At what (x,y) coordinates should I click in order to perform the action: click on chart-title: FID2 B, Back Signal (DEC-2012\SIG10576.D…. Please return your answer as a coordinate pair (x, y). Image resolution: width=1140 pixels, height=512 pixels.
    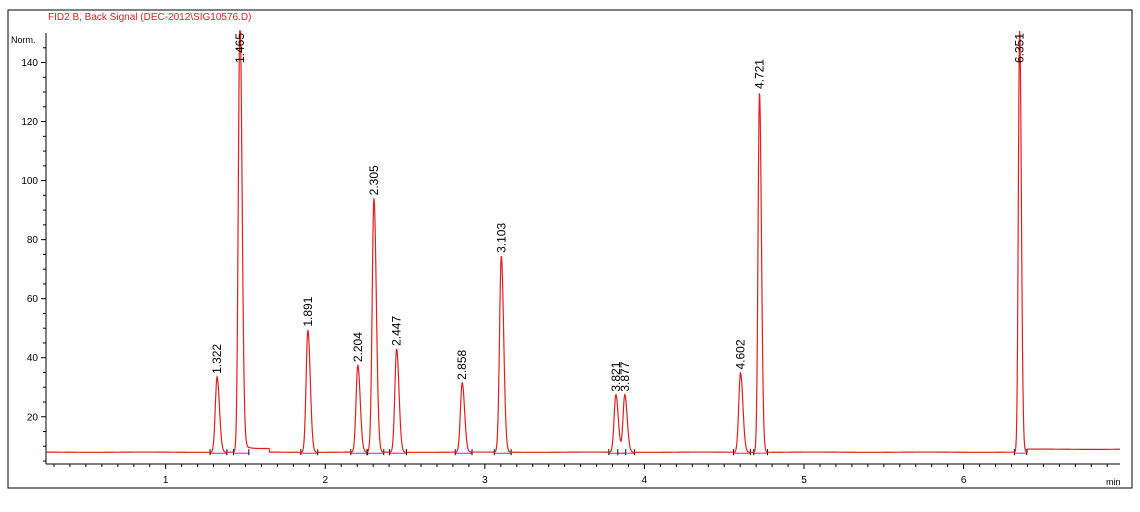
    Looking at the image, I should click on (149, 17).